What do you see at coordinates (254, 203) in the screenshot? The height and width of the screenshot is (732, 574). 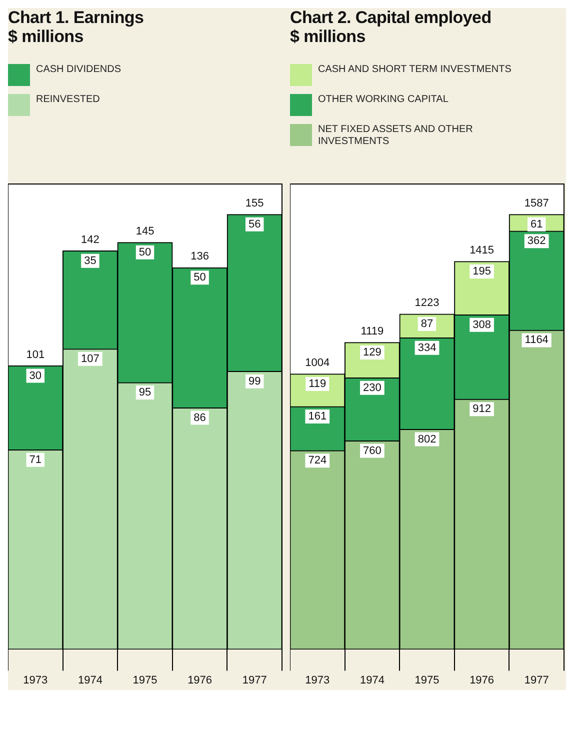 I see `total-label: 155` at bounding box center [254, 203].